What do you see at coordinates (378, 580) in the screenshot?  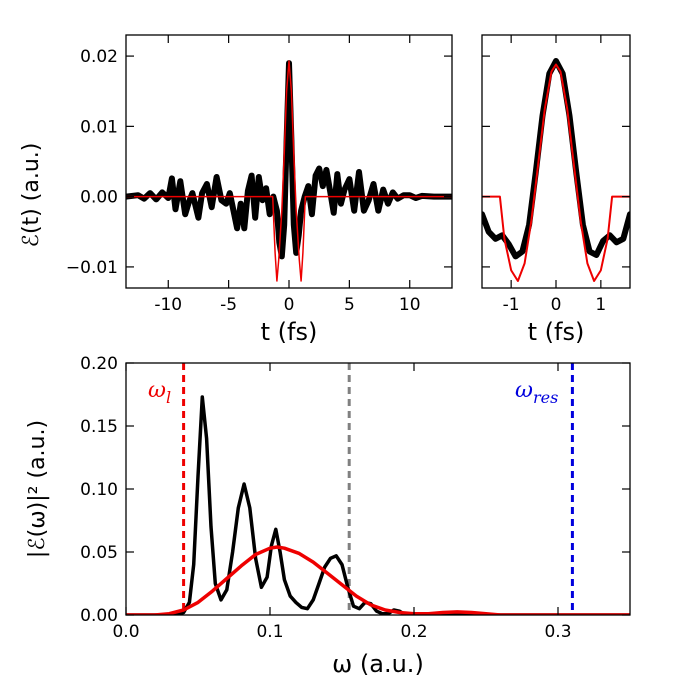 I see `spectrum-series-model` at bounding box center [378, 580].